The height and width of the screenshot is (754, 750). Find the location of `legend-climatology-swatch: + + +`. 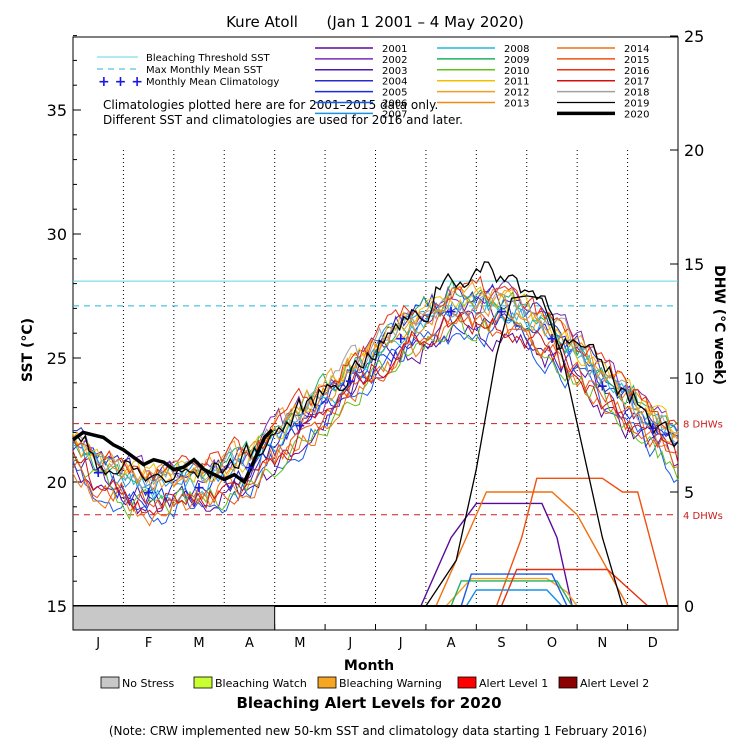

legend-climatology-swatch: + + + is located at coordinates (120, 82).